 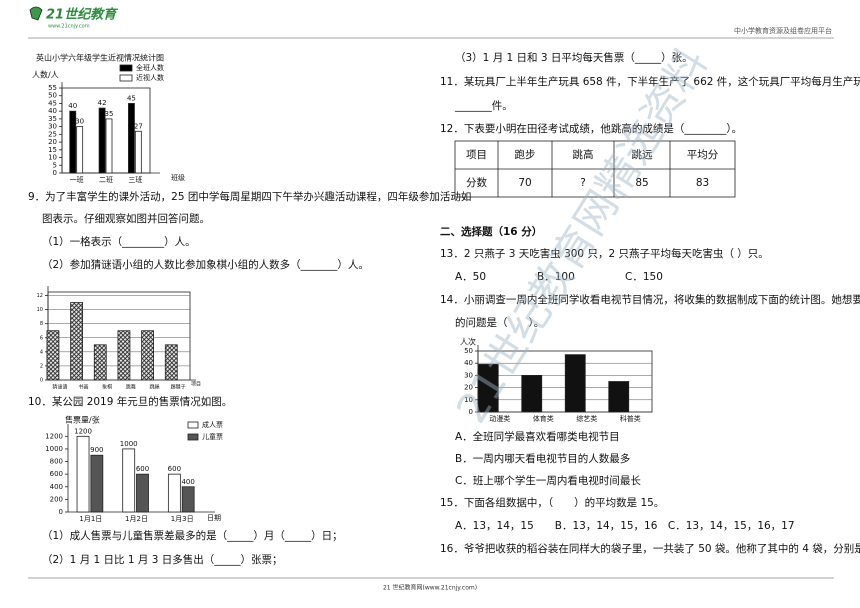 What do you see at coordinates (72, 106) in the screenshot?
I see `value-label: 40` at bounding box center [72, 106].